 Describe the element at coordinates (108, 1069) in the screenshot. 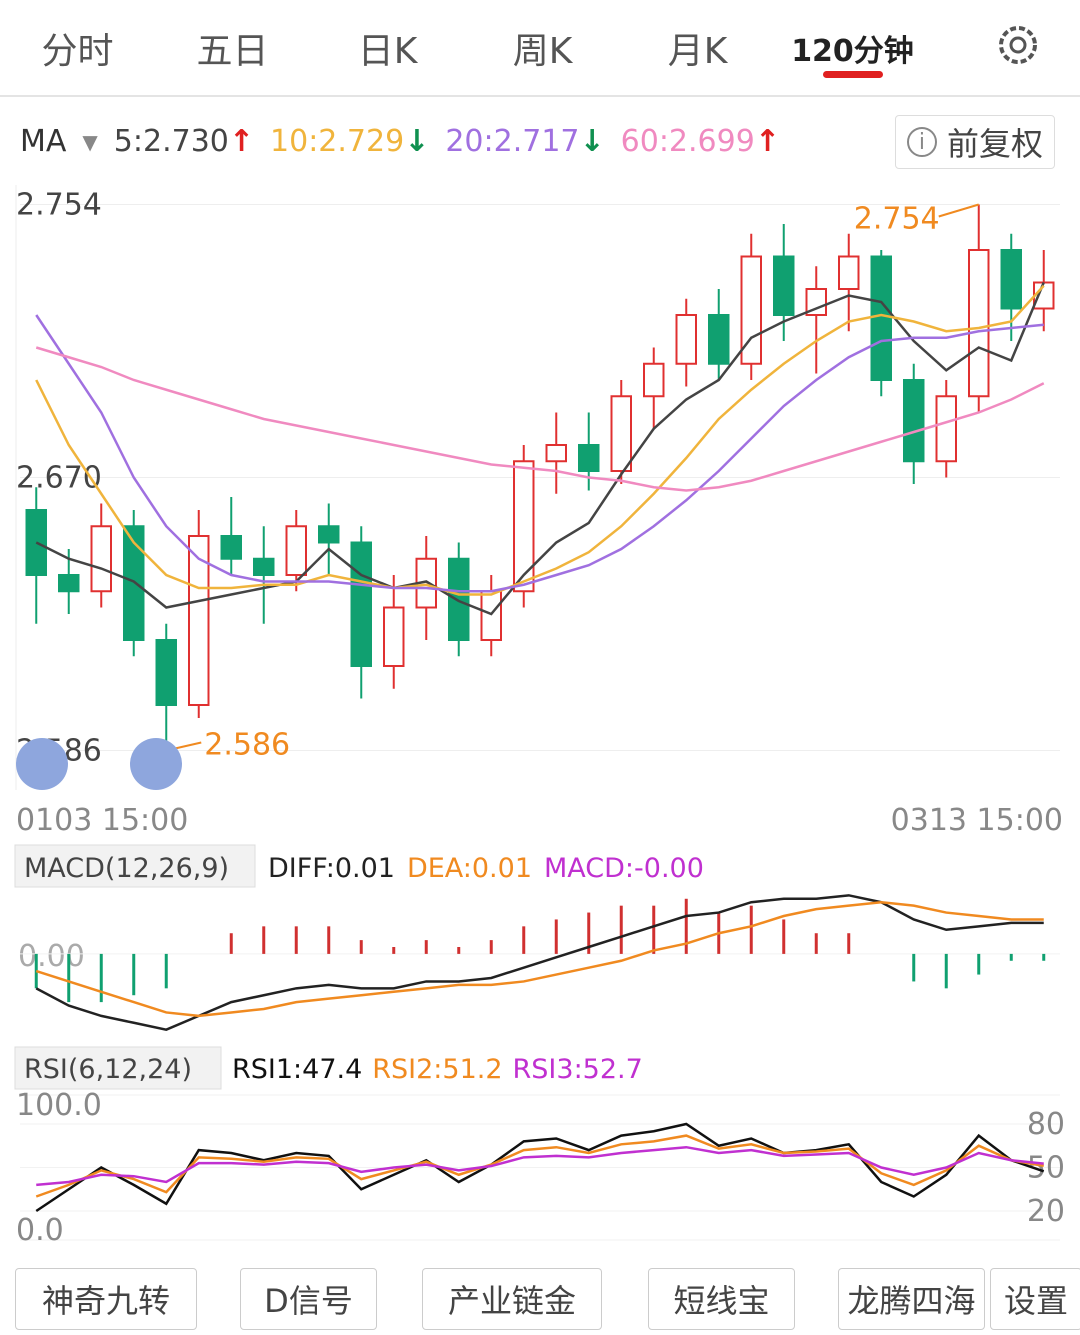

I see `rsi-label: RSI(6,12,24)` at that location.